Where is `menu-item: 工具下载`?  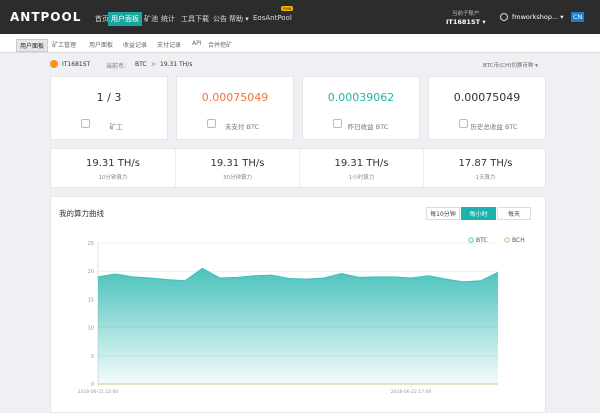
menu-item: 工具下载 is located at coordinates (195, 19).